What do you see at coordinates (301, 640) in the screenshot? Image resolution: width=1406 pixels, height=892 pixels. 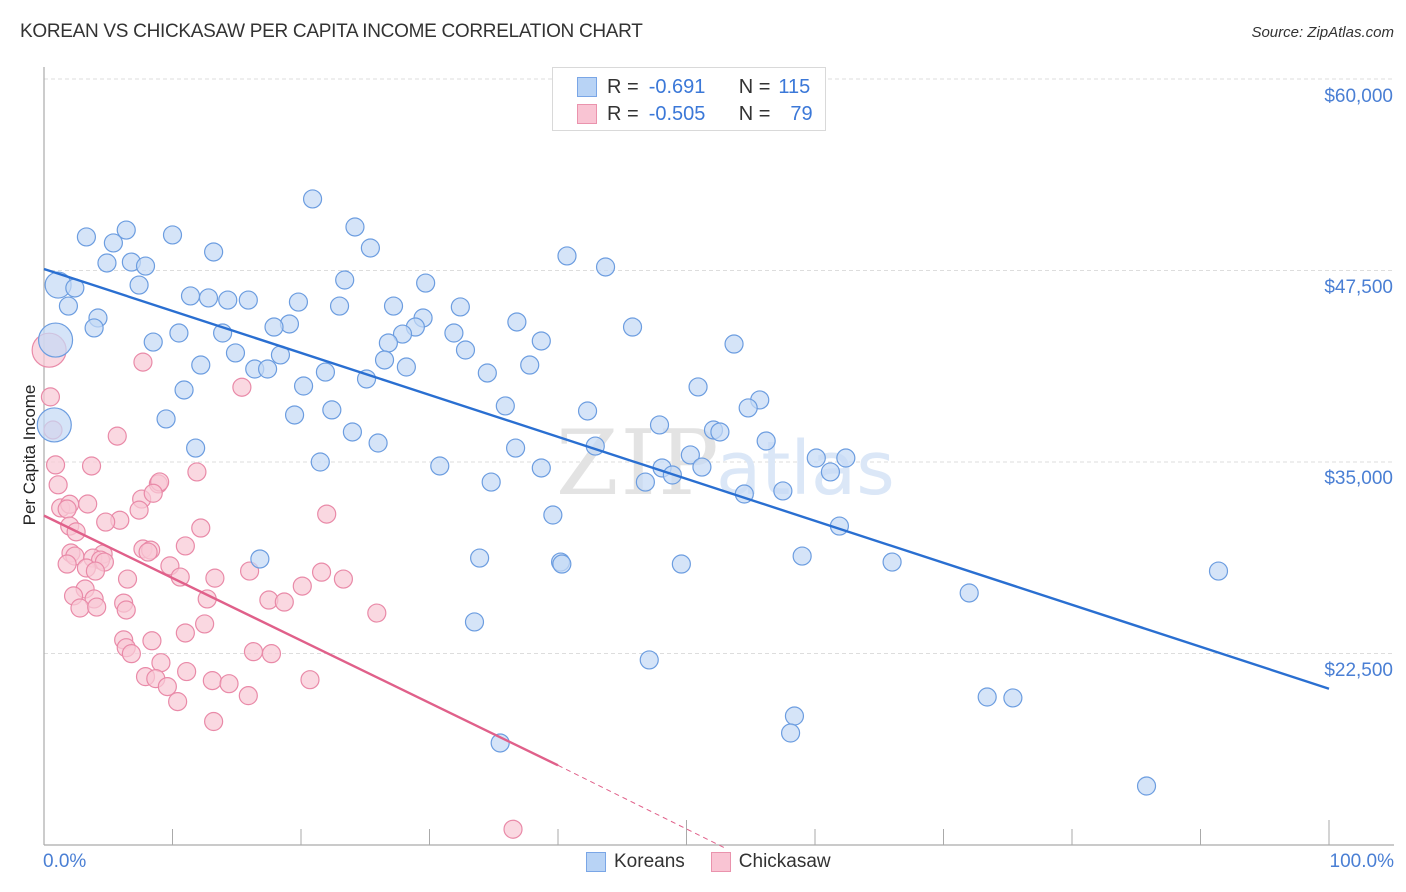 I see `chickasaw-trend-line` at bounding box center [301, 640].